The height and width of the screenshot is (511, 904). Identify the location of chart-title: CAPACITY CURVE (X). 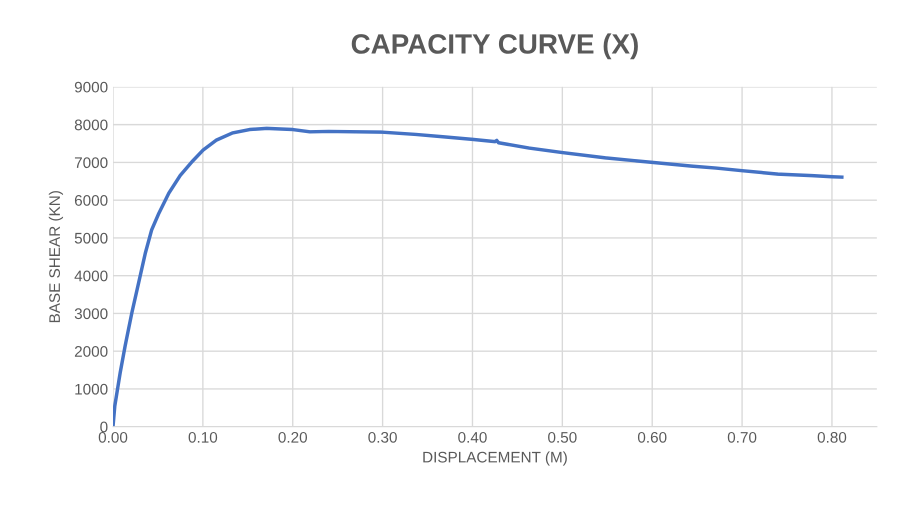
(495, 46).